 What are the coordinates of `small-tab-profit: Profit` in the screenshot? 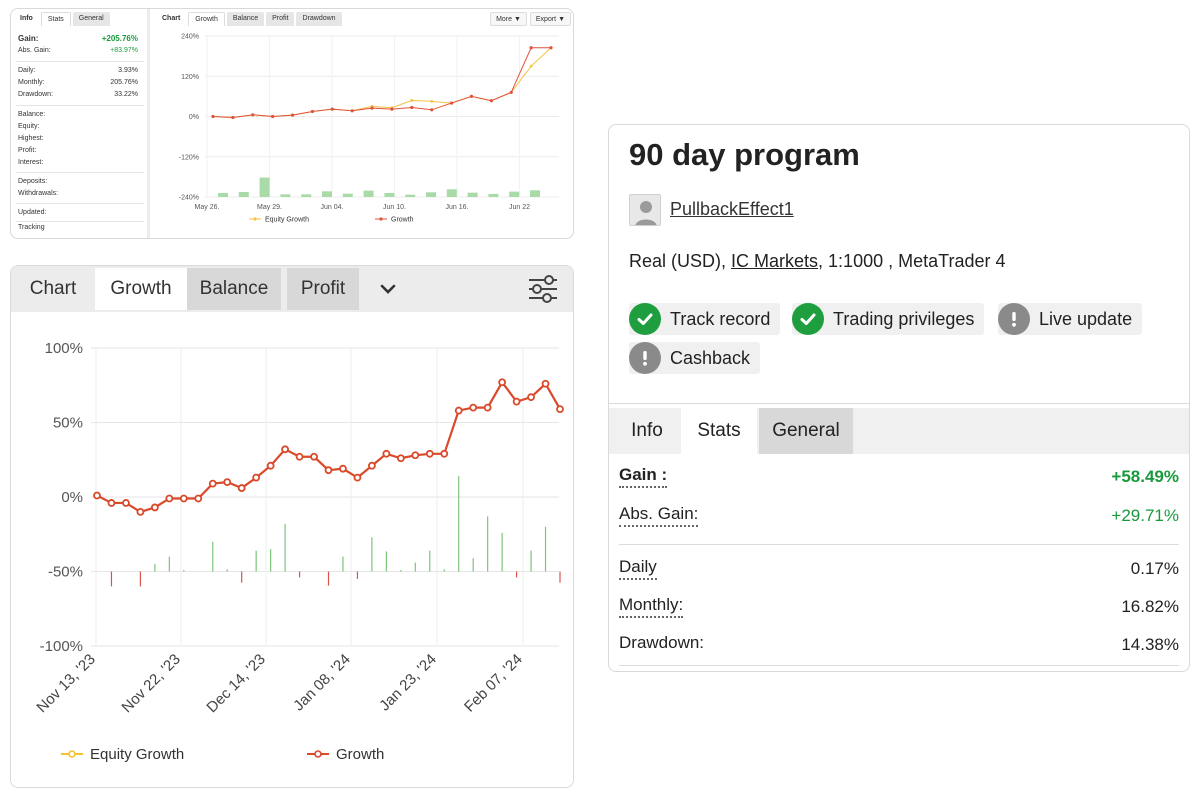 It's located at (280, 19).